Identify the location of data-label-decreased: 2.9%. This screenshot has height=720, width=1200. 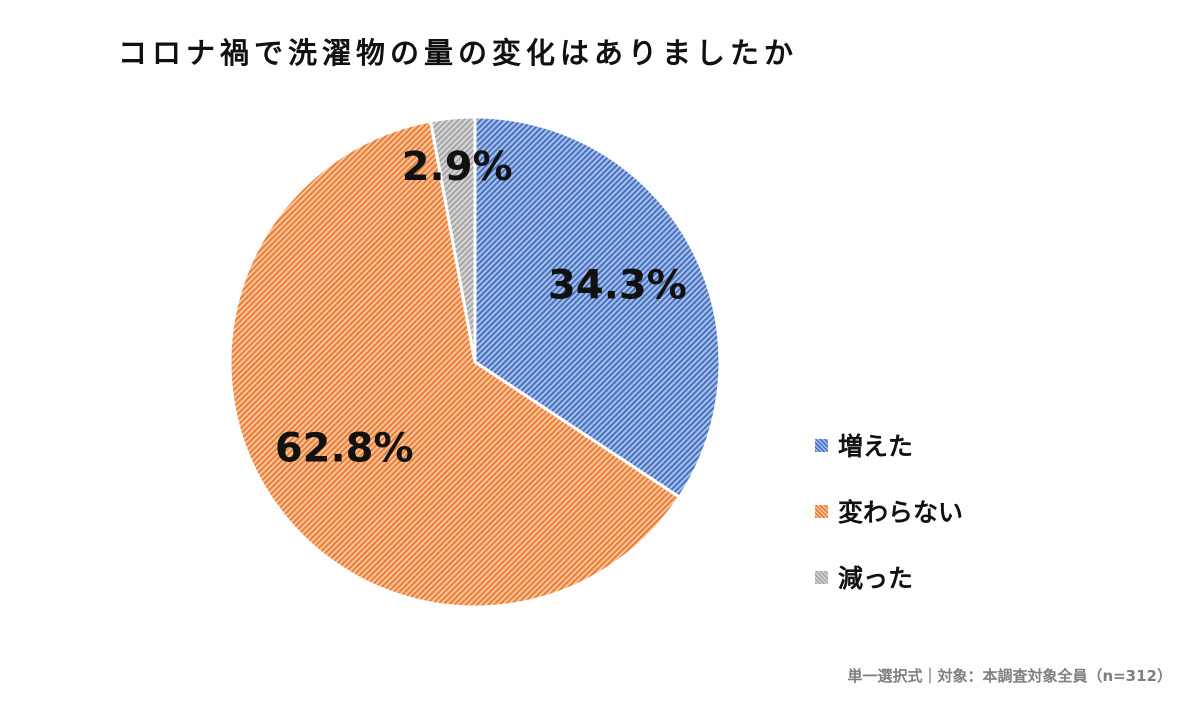
(457, 167).